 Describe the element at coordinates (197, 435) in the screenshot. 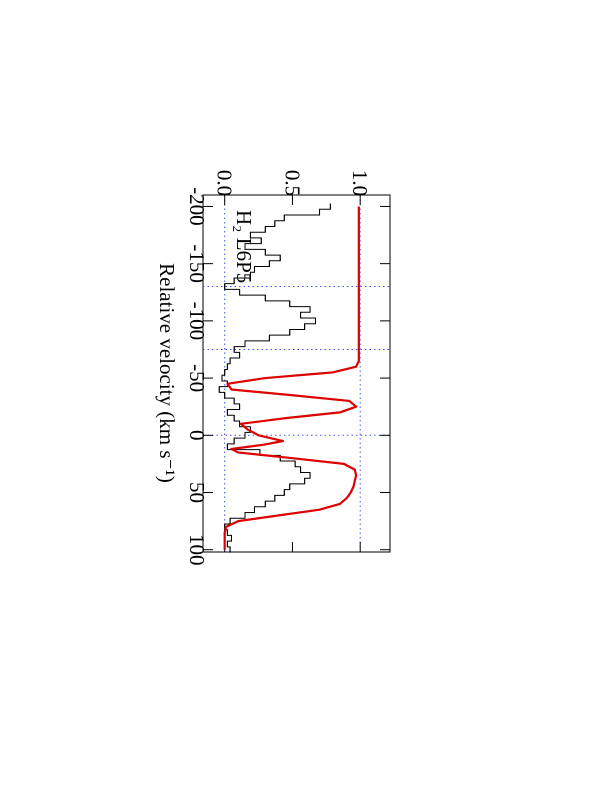

I see `x-tick-label: 0` at that location.